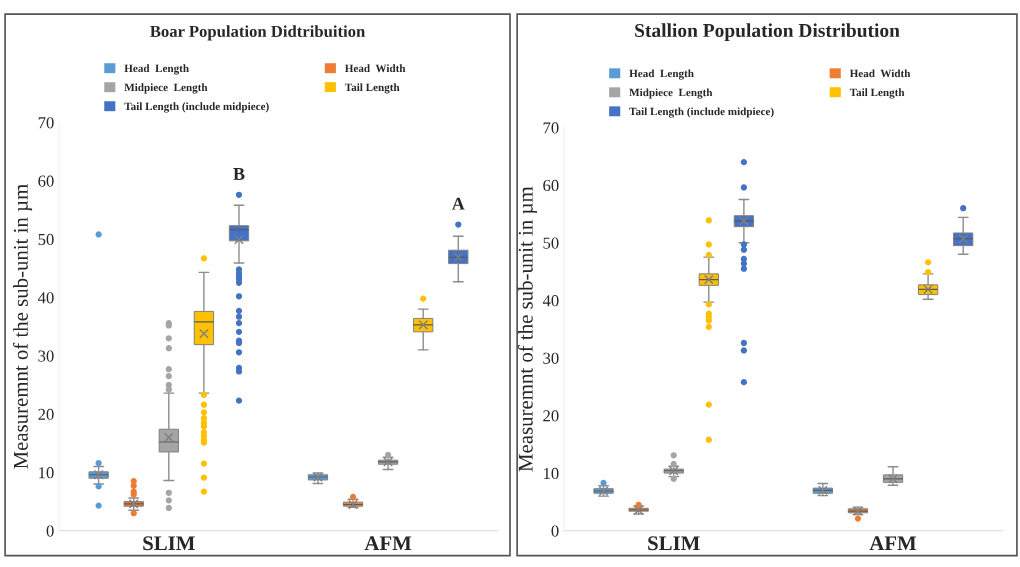 Image resolution: width=1020 pixels, height=567 pixels. Describe the element at coordinates (239, 174) in the screenshot. I see `annotation: B` at that location.